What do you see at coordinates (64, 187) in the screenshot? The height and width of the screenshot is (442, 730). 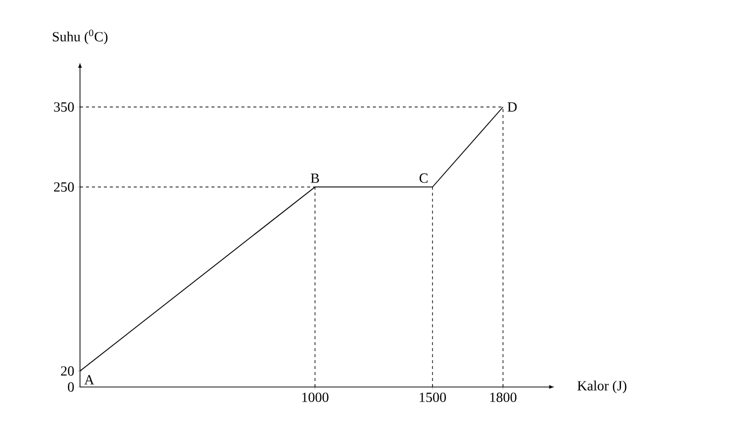 I see `y-tick-label: 250` at bounding box center [64, 187].